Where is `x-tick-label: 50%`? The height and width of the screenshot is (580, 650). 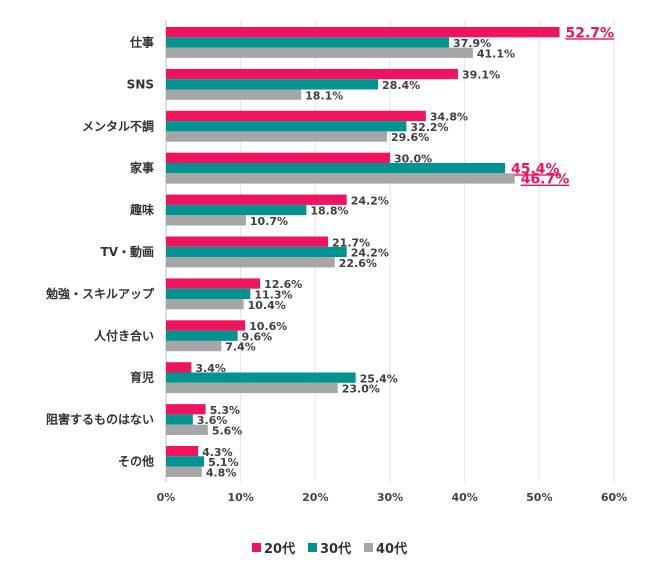
x-tick-label: 50% is located at coordinates (539, 497).